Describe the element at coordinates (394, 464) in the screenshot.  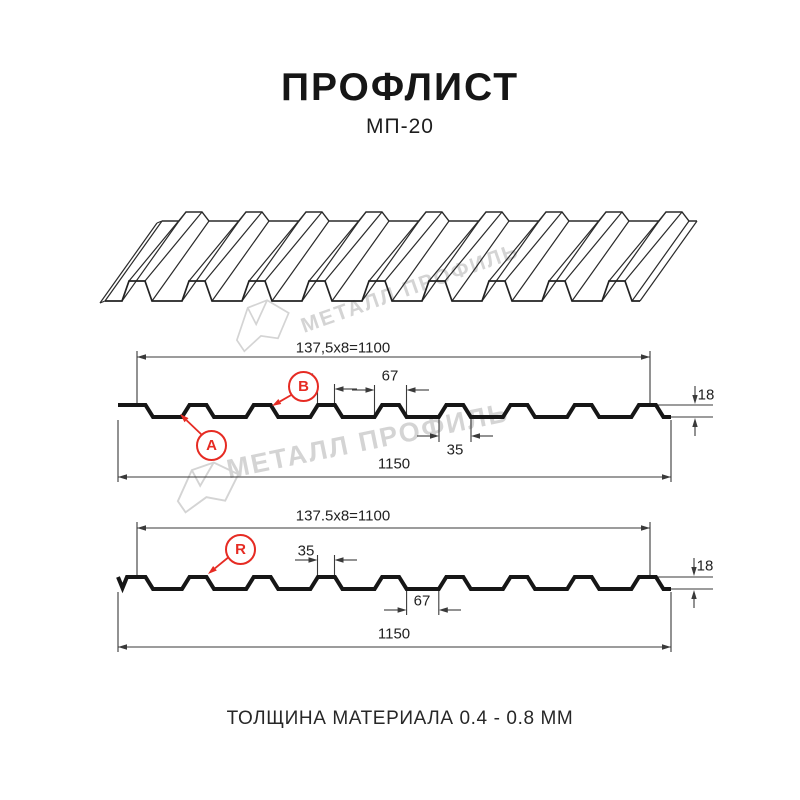
I see `dim-overall-width: 1150` at that location.